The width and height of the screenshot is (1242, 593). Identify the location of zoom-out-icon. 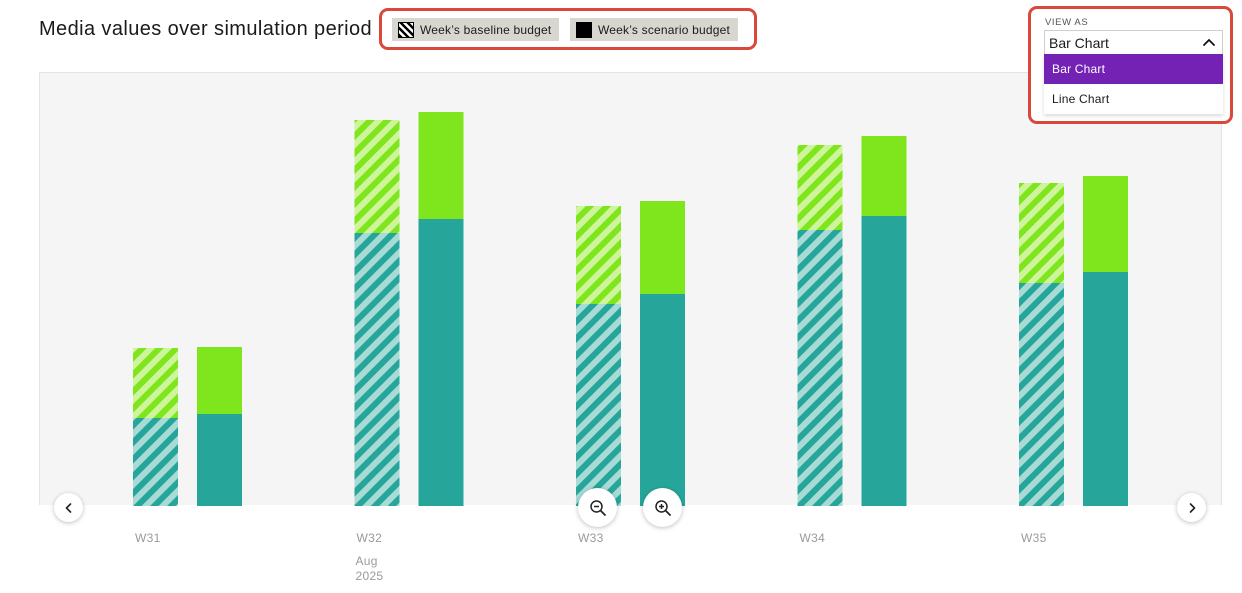
(597, 507).